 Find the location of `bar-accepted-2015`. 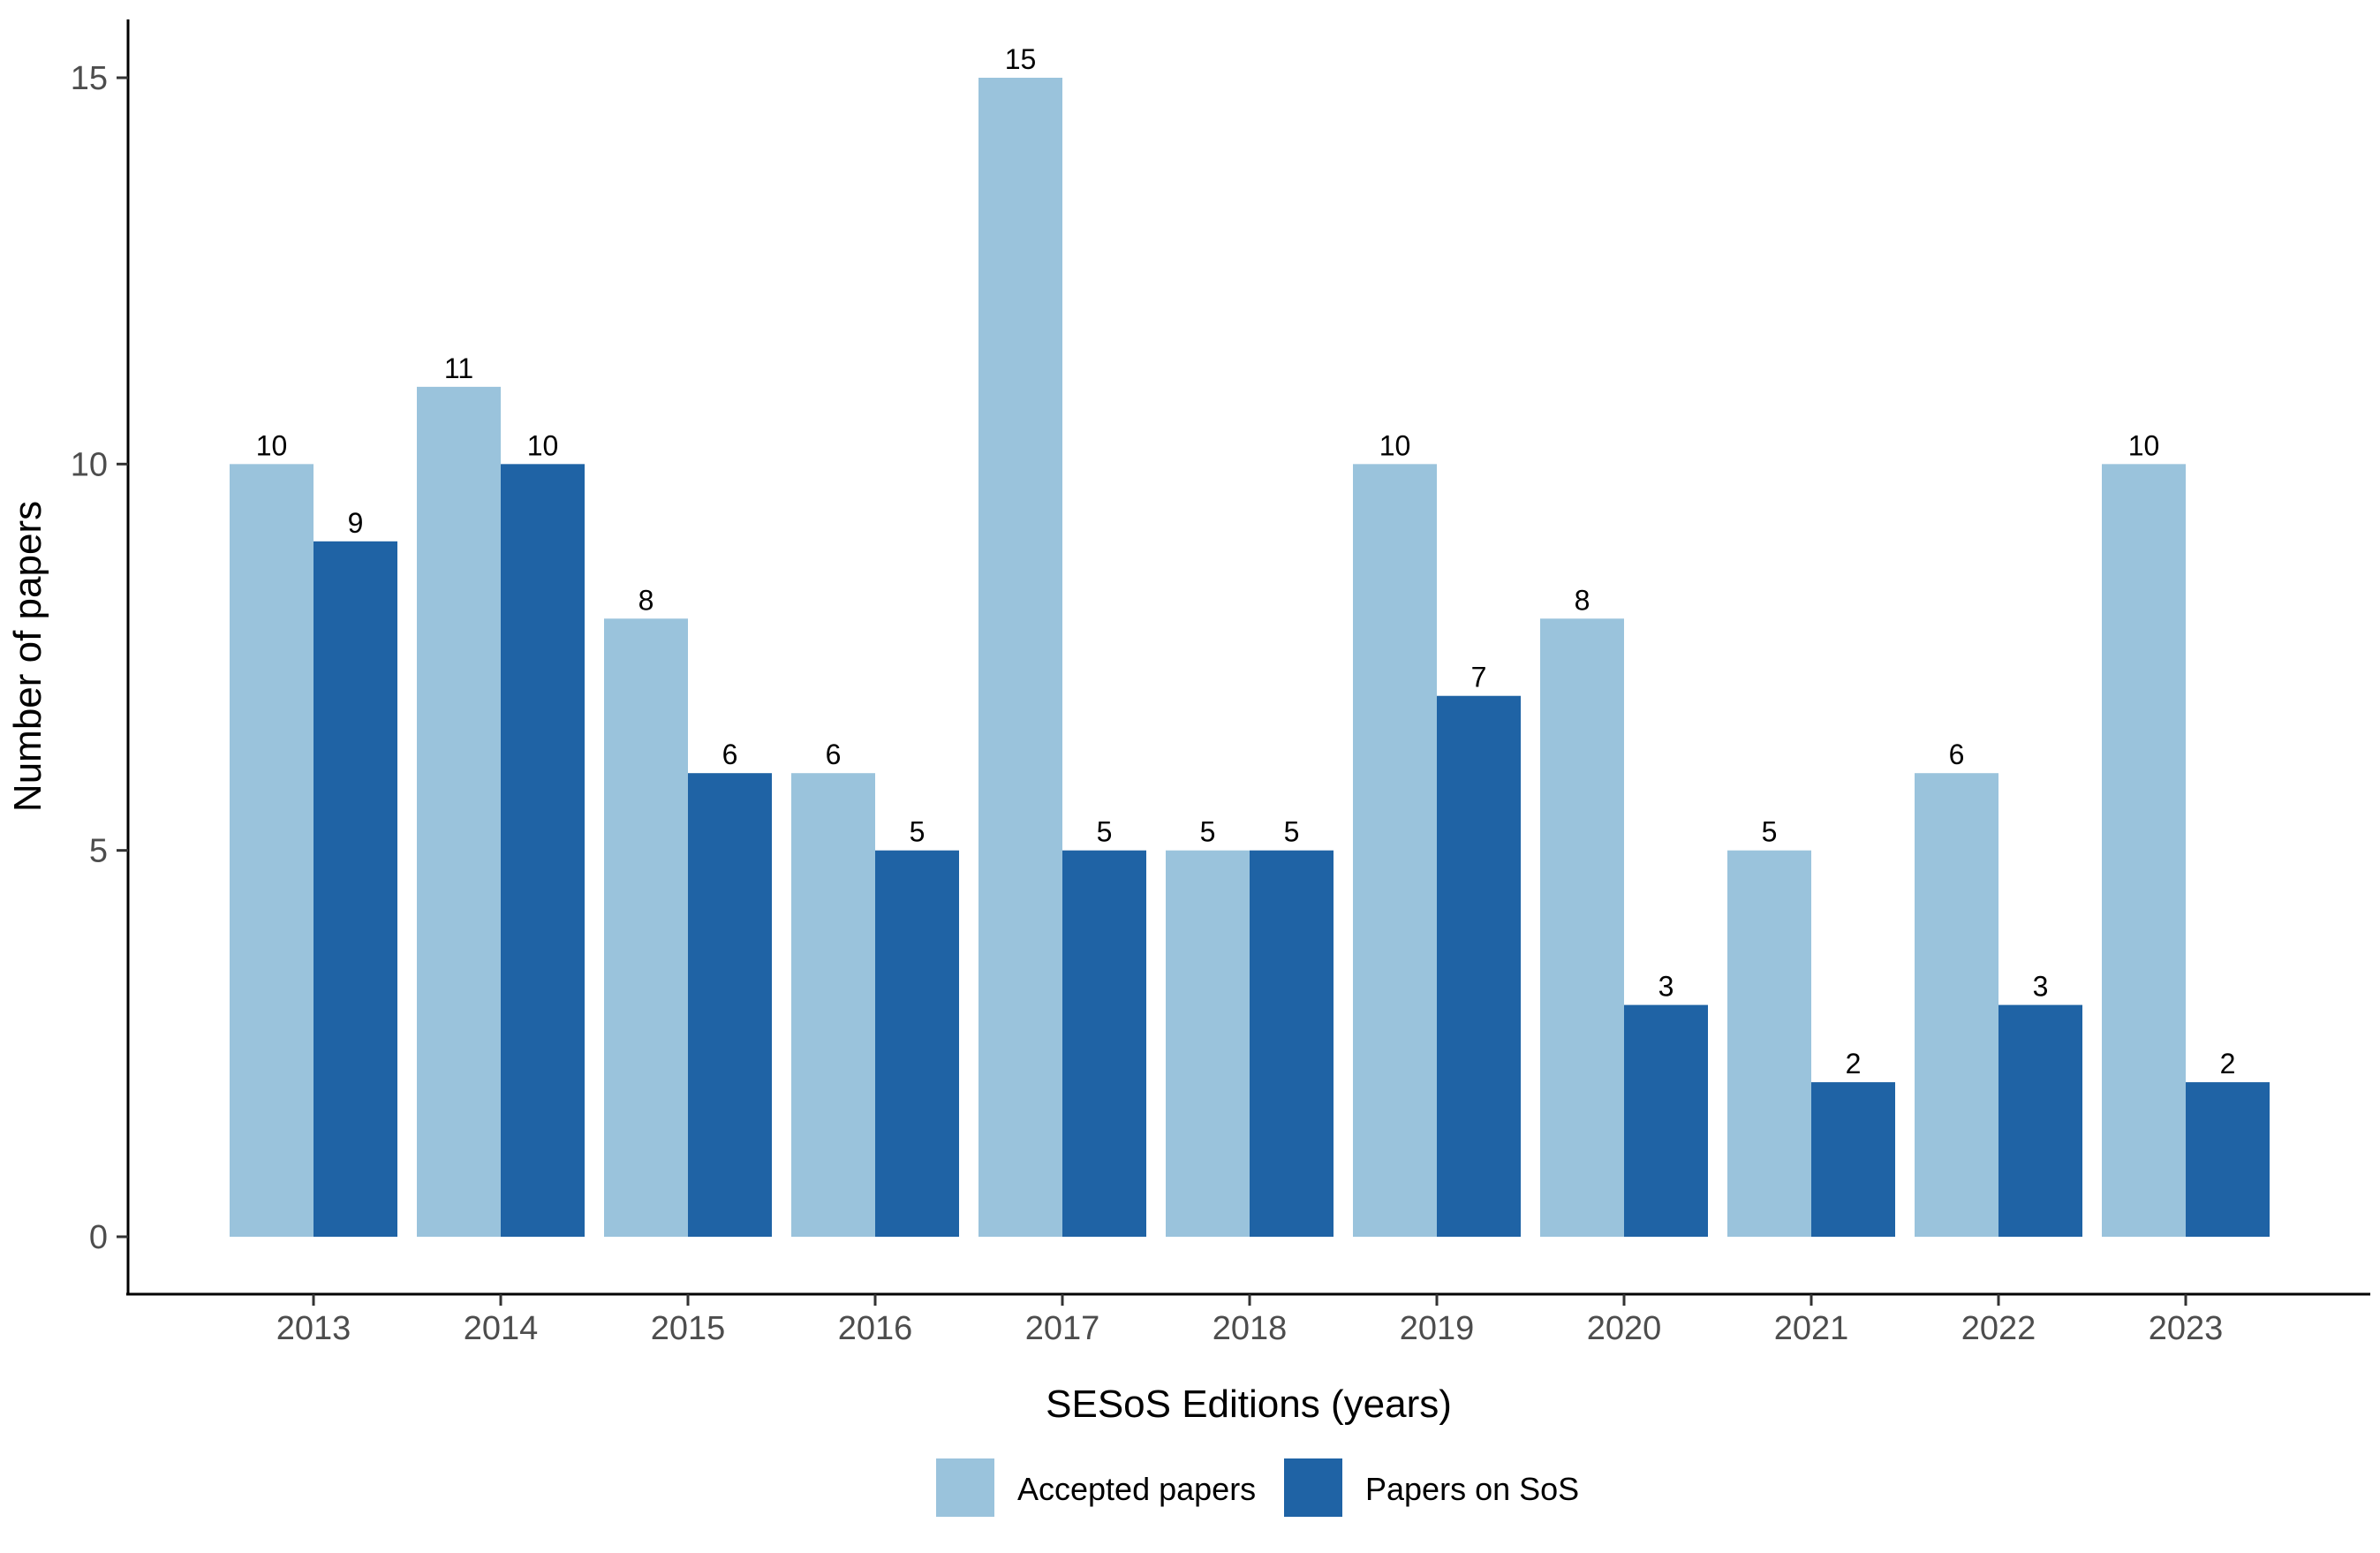

bar-accepted-2015 is located at coordinates (646, 928).